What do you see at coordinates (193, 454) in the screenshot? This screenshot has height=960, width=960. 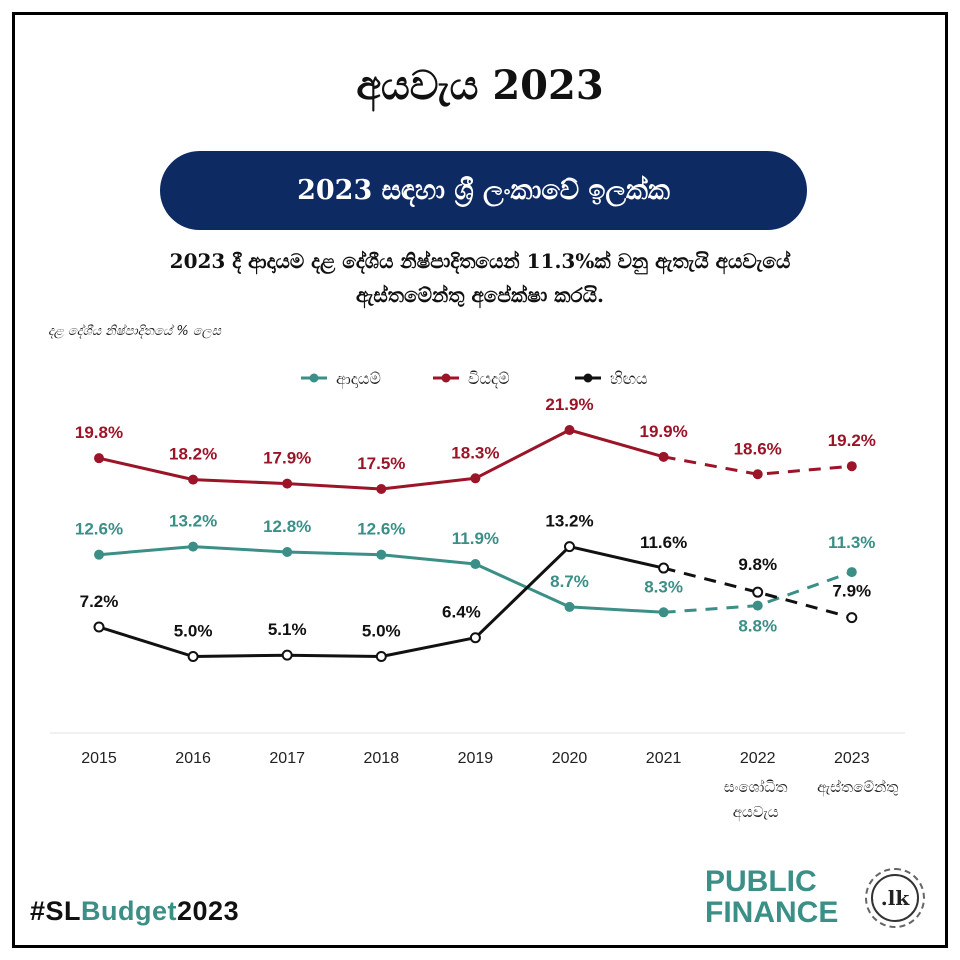 I see `data-label: 18.2%` at bounding box center [193, 454].